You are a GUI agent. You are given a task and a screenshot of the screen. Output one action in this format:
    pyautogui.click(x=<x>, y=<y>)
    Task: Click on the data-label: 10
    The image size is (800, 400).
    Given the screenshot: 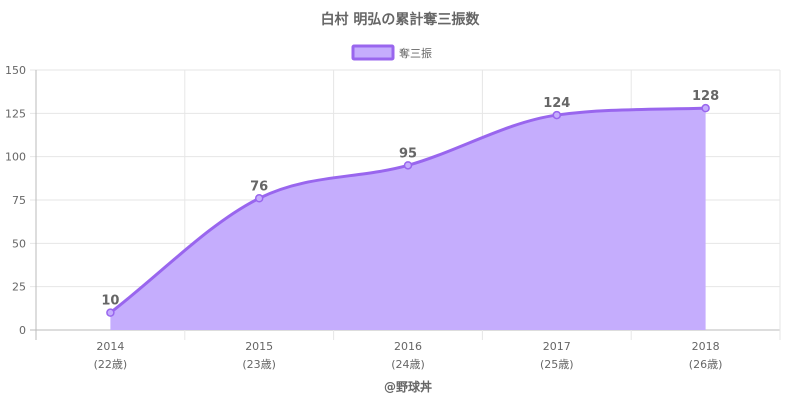 What is the action you would take?
    pyautogui.click(x=110, y=301)
    